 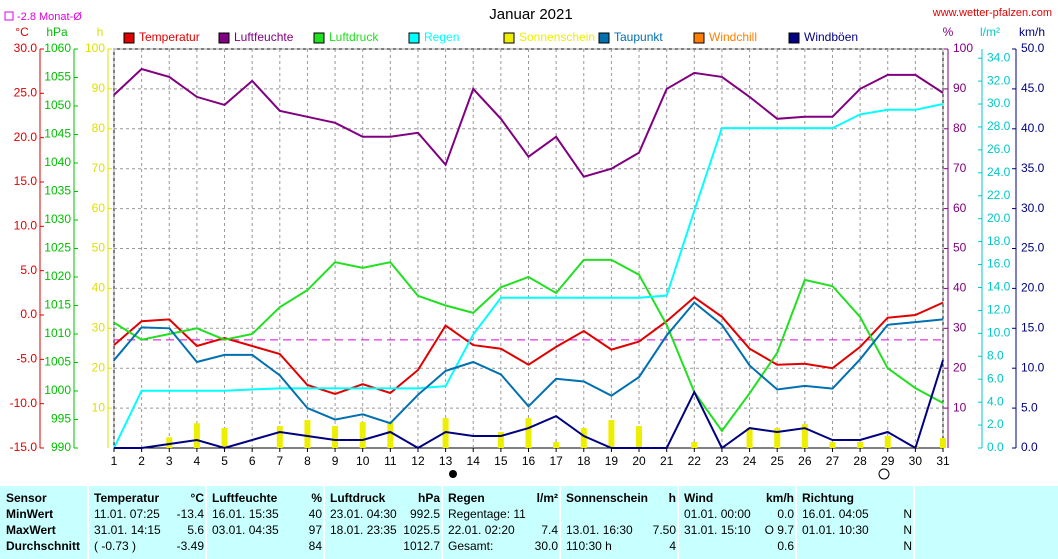 What do you see at coordinates (57, 333) in the screenshot?
I see `y-tick-label: 1010` at bounding box center [57, 333].